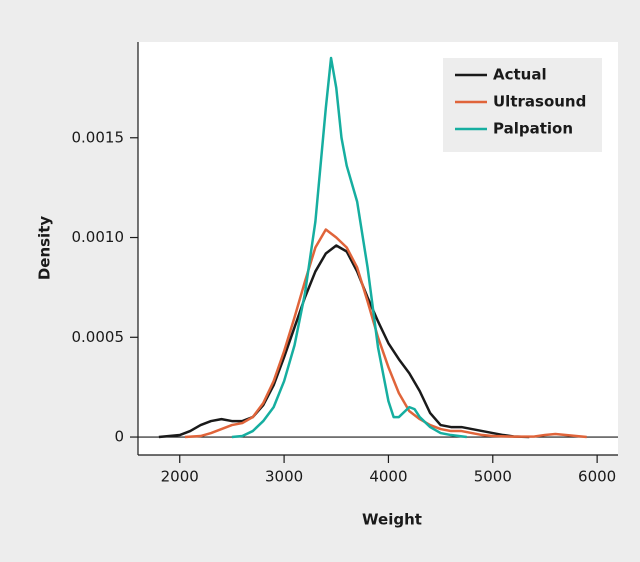 This screenshot has width=640, height=562. I want to click on x-tick-label: 4000, so click(388, 477).